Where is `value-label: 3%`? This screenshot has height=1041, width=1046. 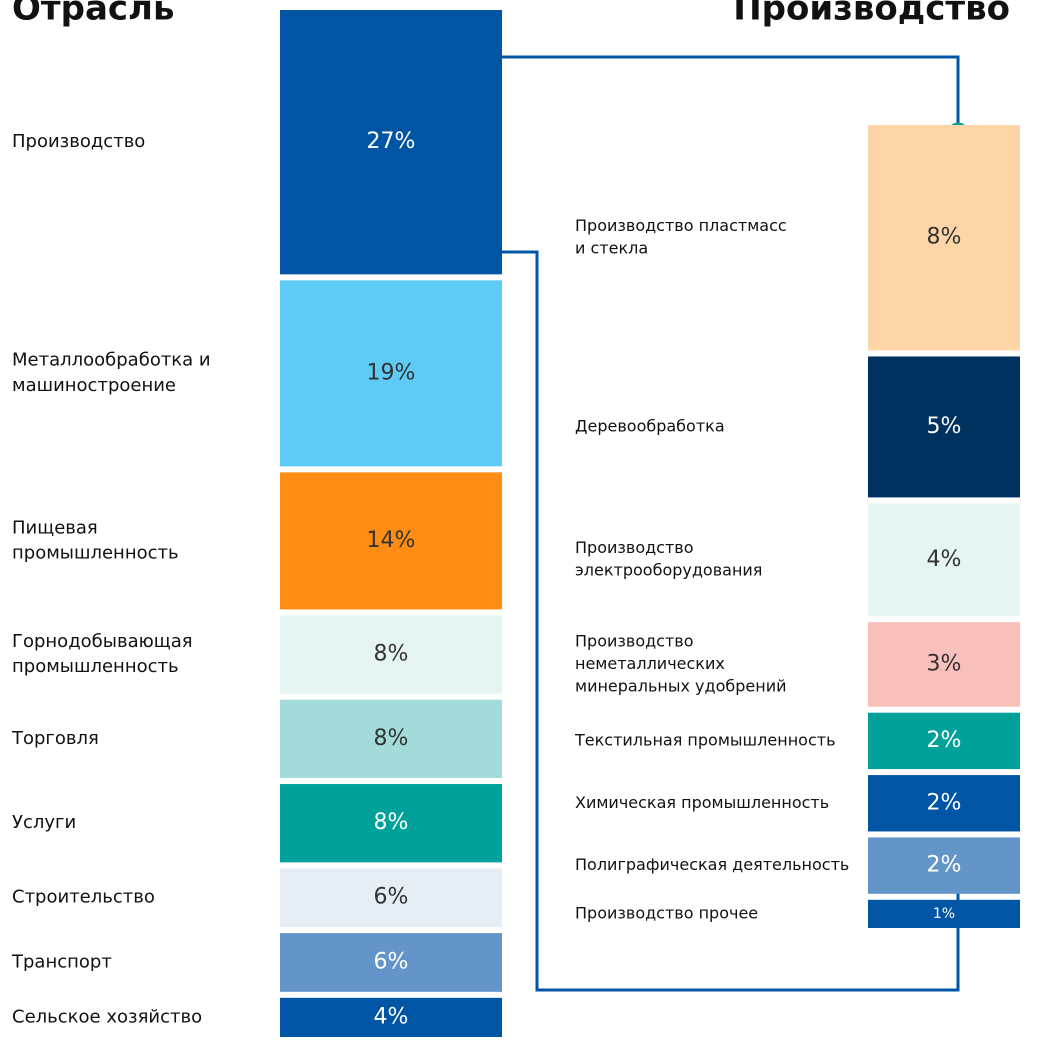
value-label: 3% is located at coordinates (944, 663).